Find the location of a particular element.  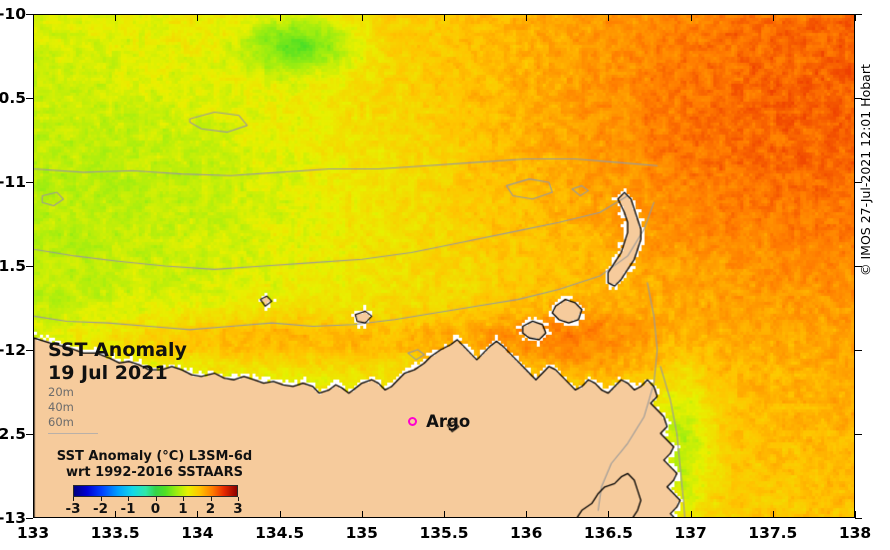

argo-float-marker-icon is located at coordinates (412, 422).